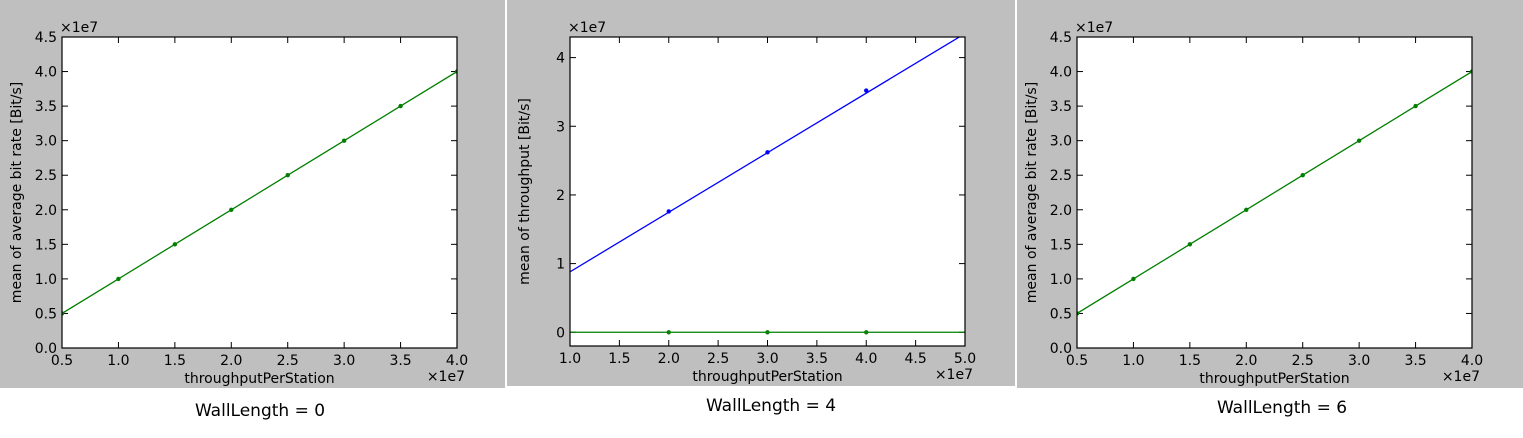  I want to click on chart-3-caption: WallLength = 6, so click(1282, 408).